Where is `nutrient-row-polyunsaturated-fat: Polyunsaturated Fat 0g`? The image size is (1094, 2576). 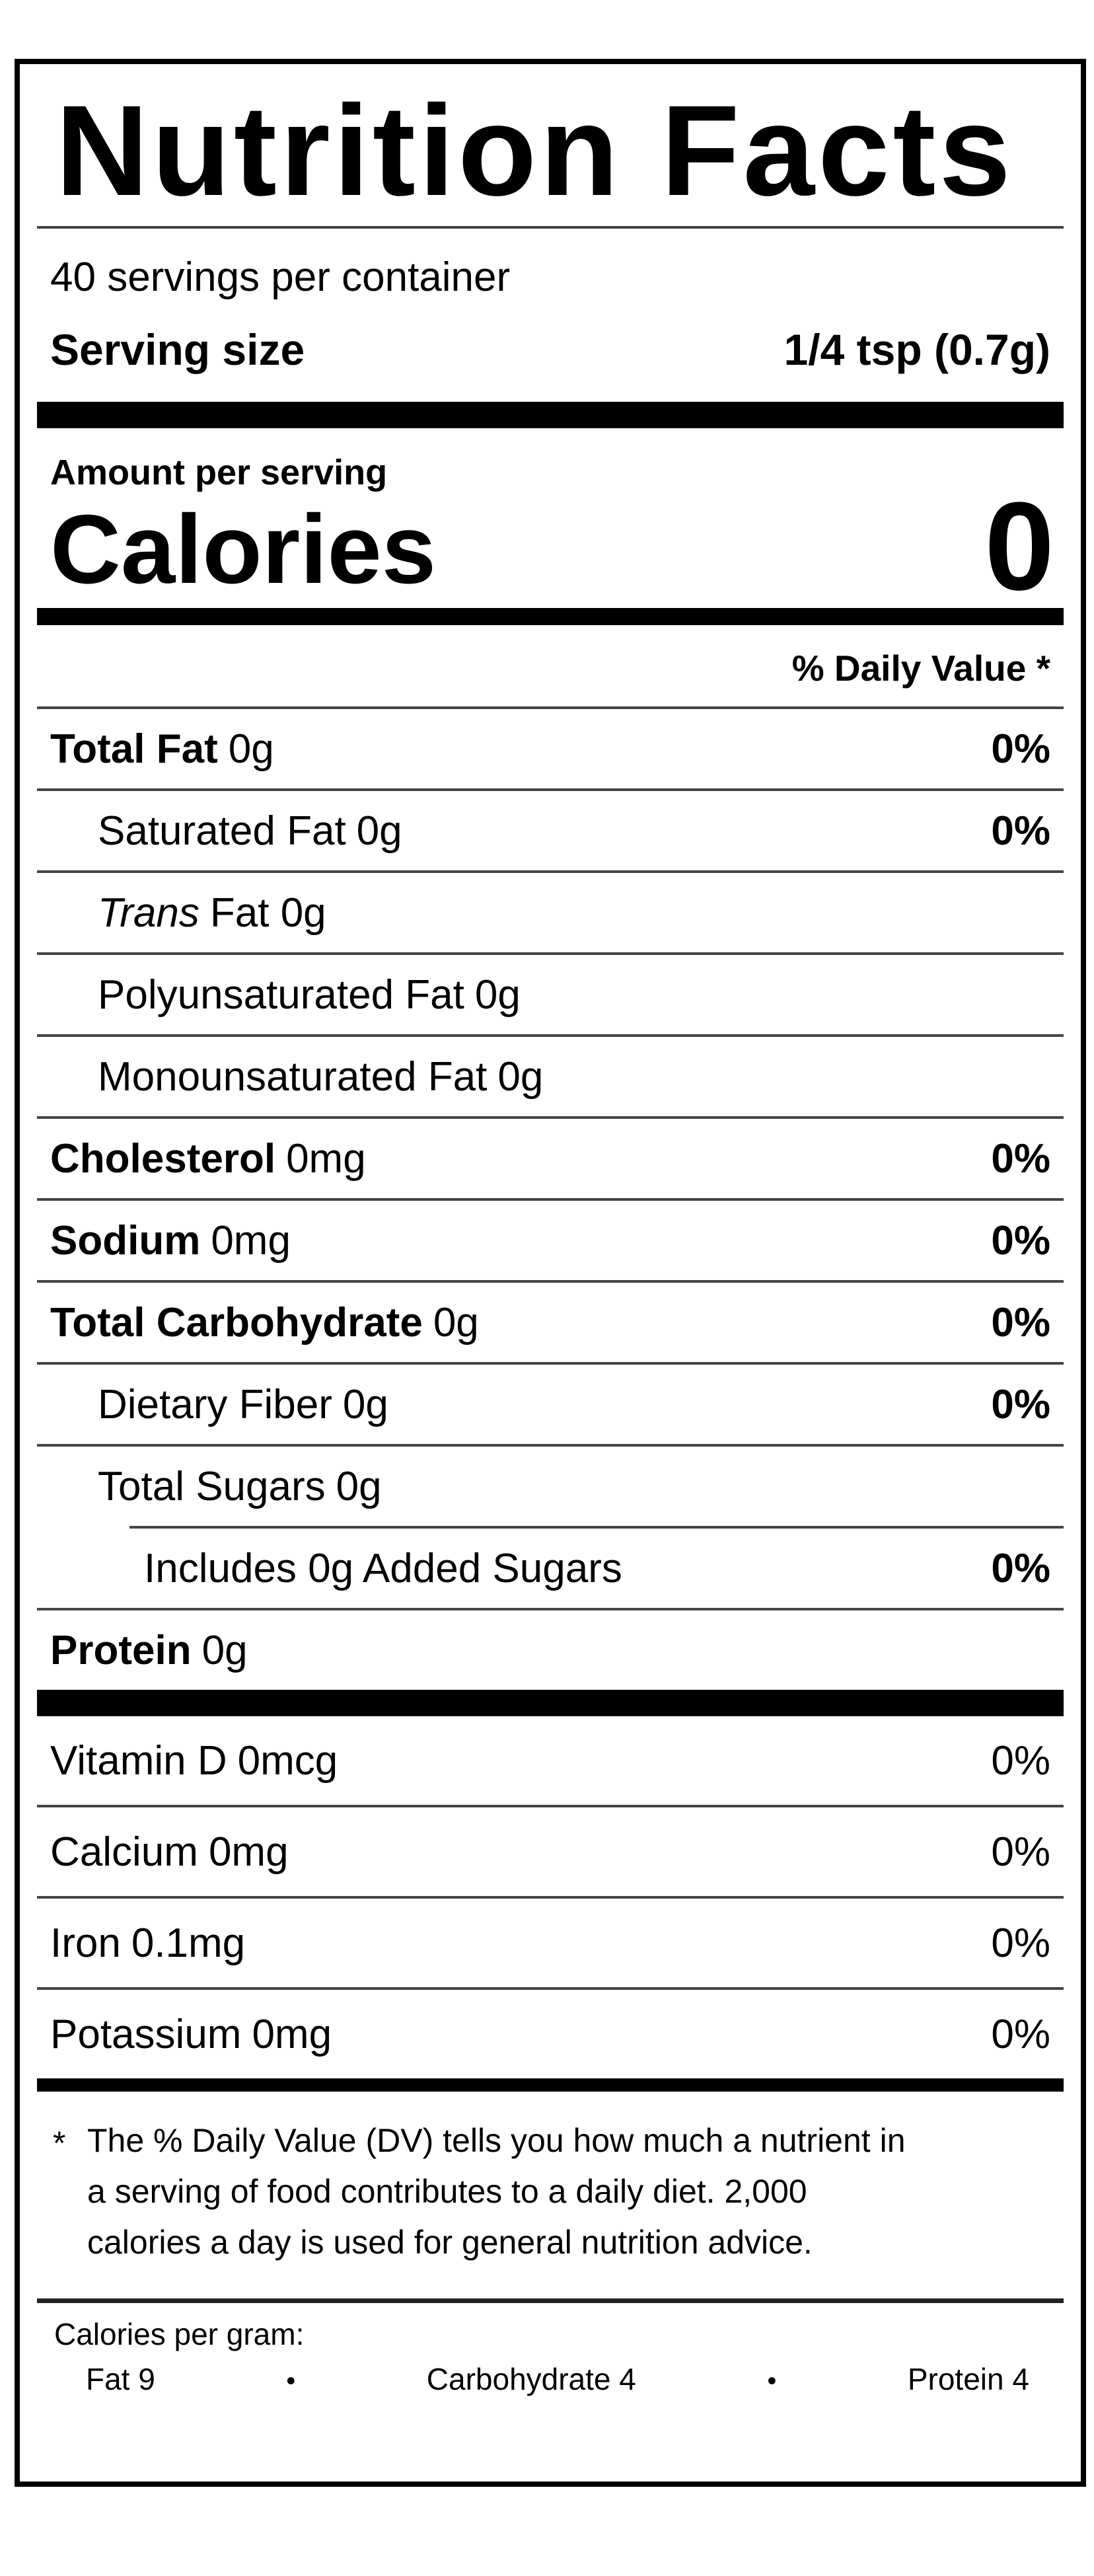
nutrient-row-polyunsaturated-fat: Polyunsaturated Fat 0g is located at coordinates (550, 996).